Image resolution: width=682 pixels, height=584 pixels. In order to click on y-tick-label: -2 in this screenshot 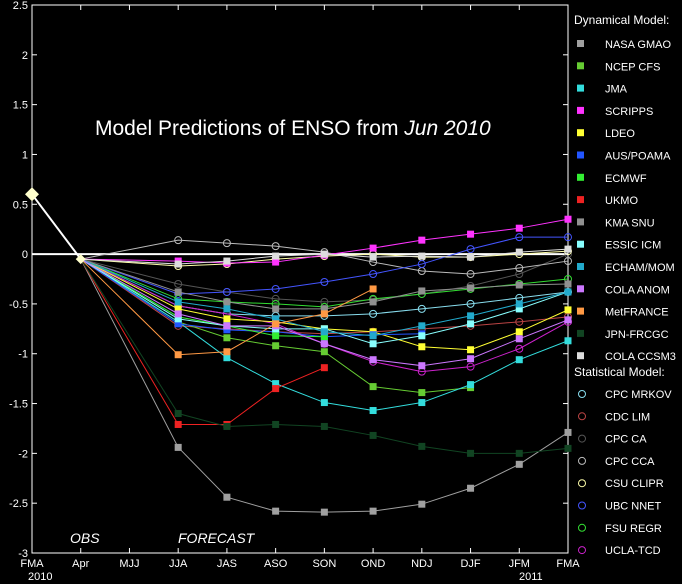, I will do `click(23, 454)`.